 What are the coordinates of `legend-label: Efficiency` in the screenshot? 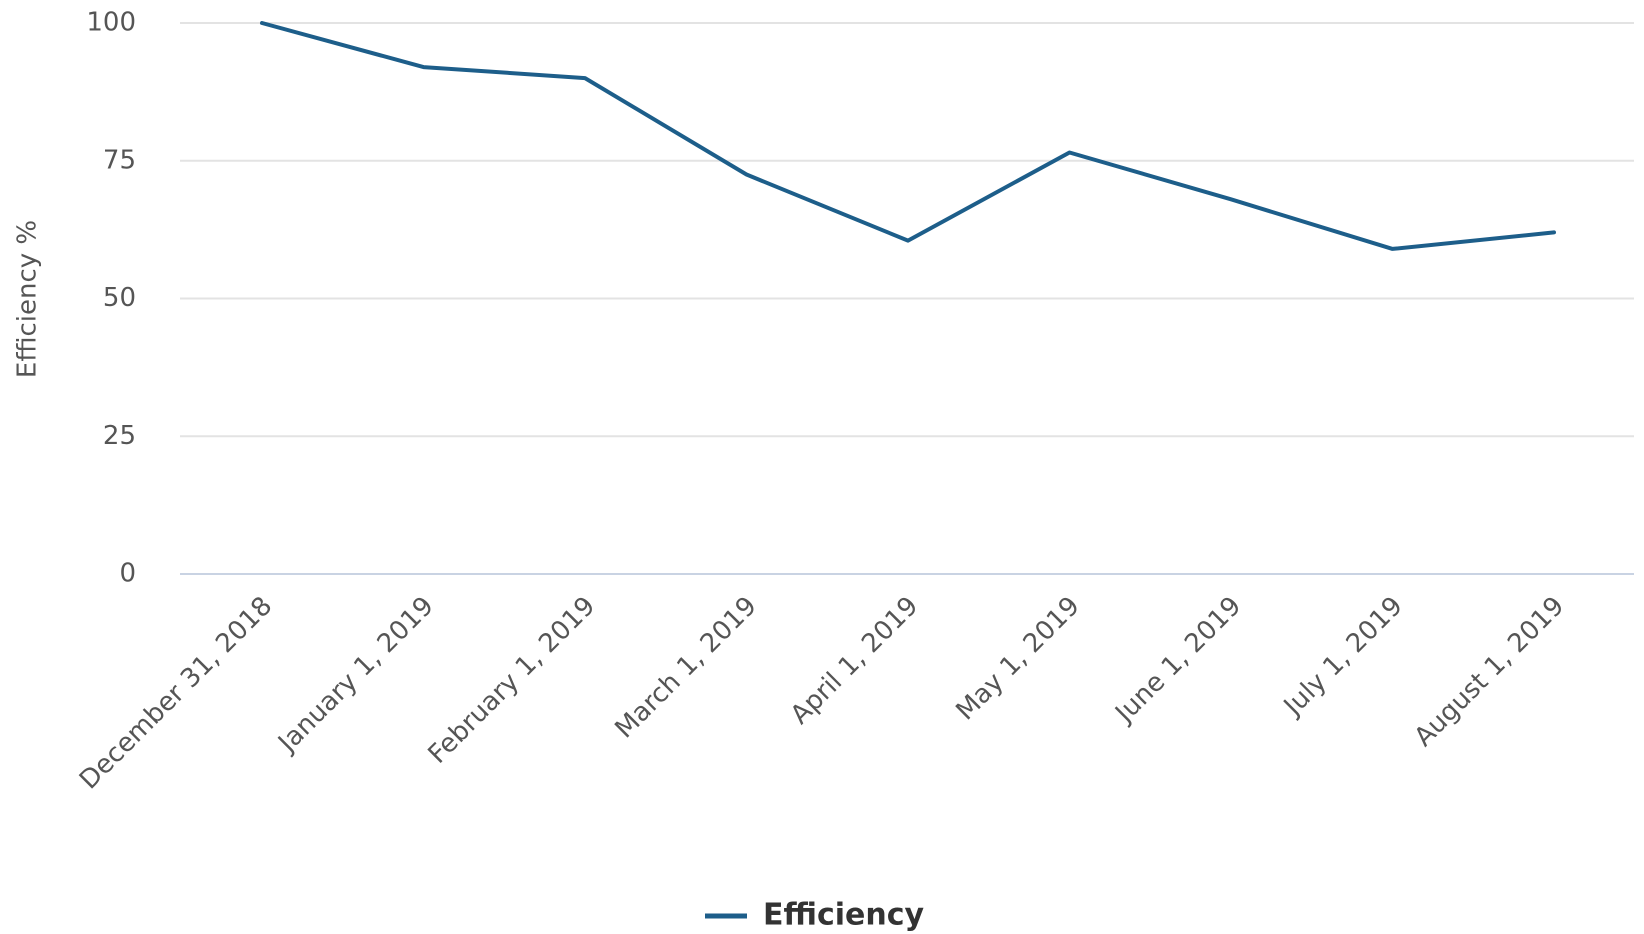 It's located at (844, 915).